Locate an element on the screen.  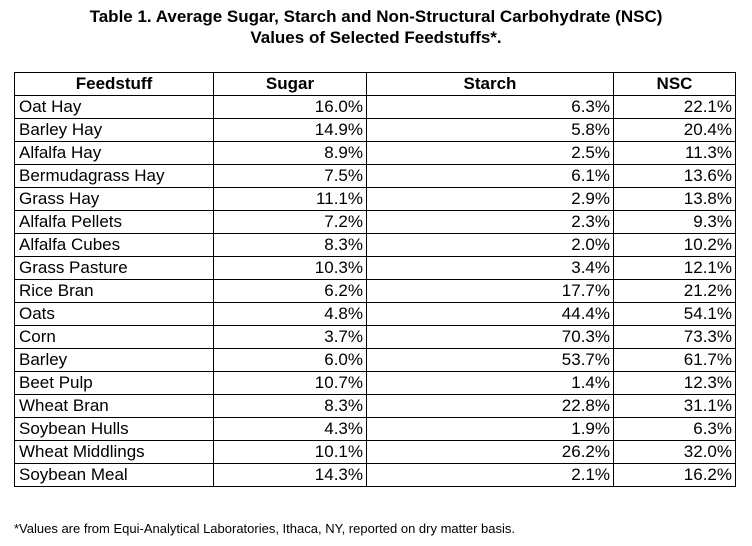
starch-cell: 2.5% is located at coordinates (490, 153).